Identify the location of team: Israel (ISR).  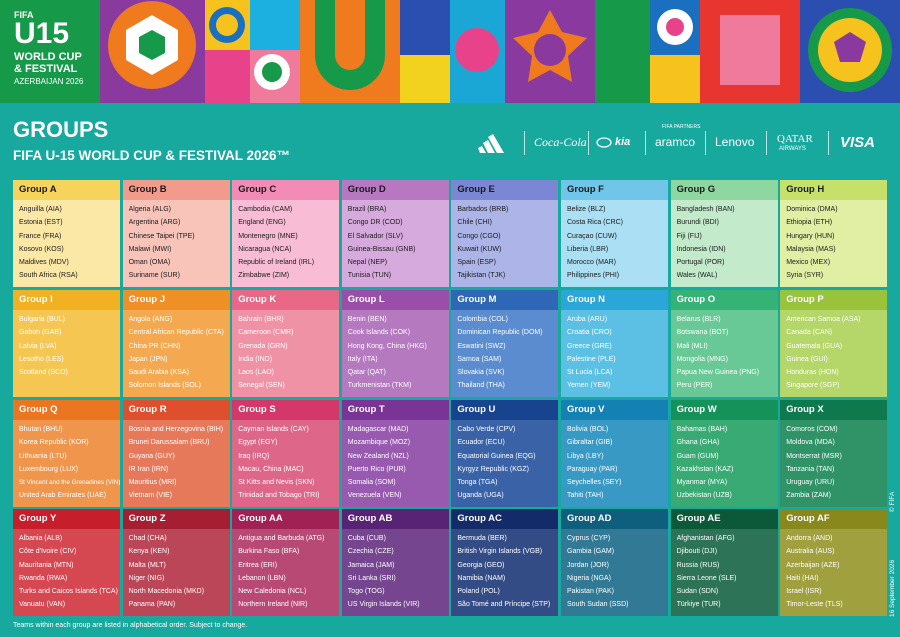
(804, 592).